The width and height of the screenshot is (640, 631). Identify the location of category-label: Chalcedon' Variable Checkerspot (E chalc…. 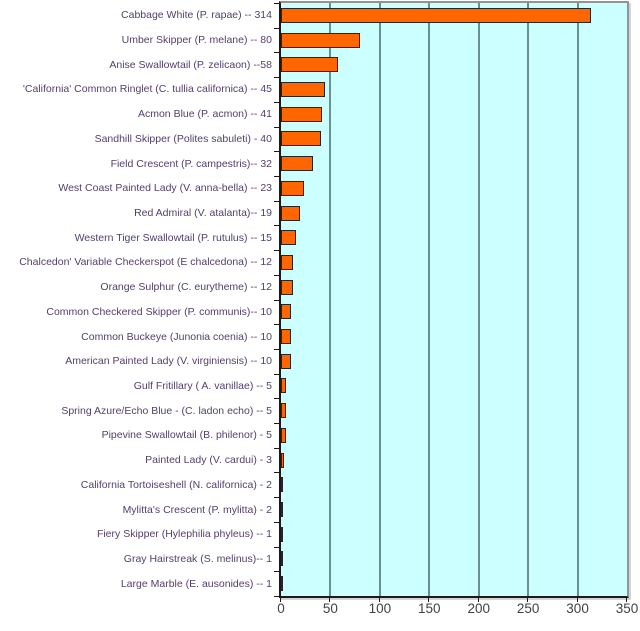
(145, 262).